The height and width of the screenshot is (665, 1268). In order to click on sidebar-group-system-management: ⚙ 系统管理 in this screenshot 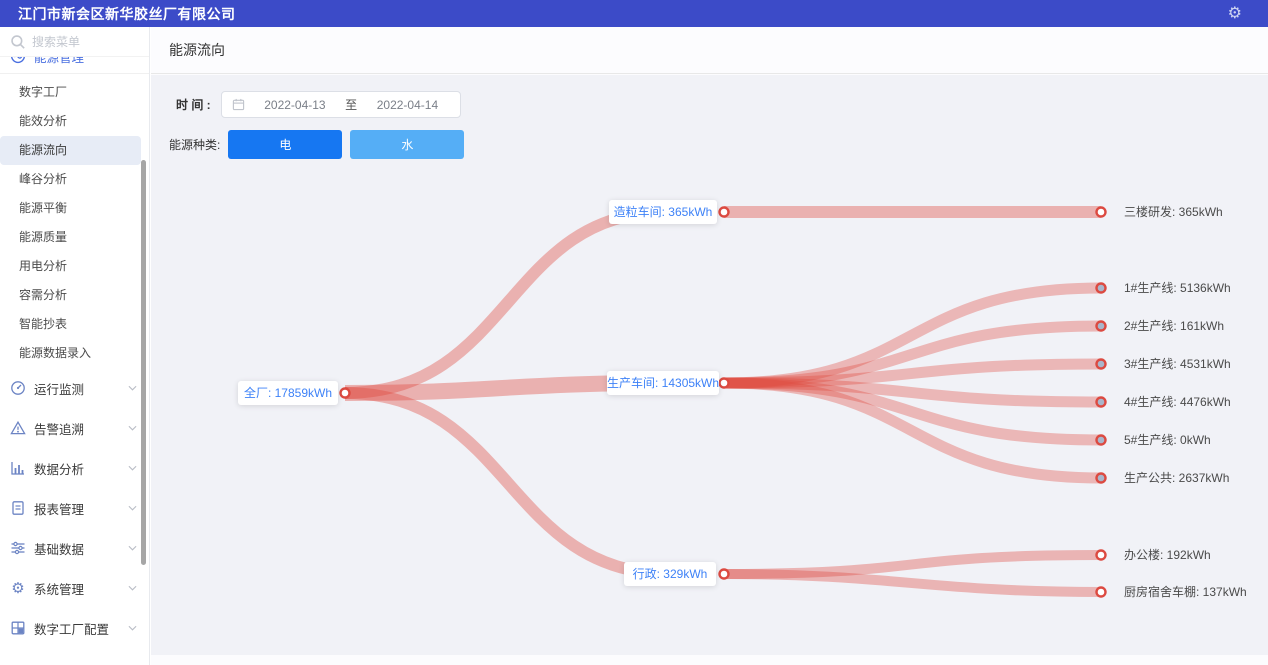, I will do `click(74, 588)`.